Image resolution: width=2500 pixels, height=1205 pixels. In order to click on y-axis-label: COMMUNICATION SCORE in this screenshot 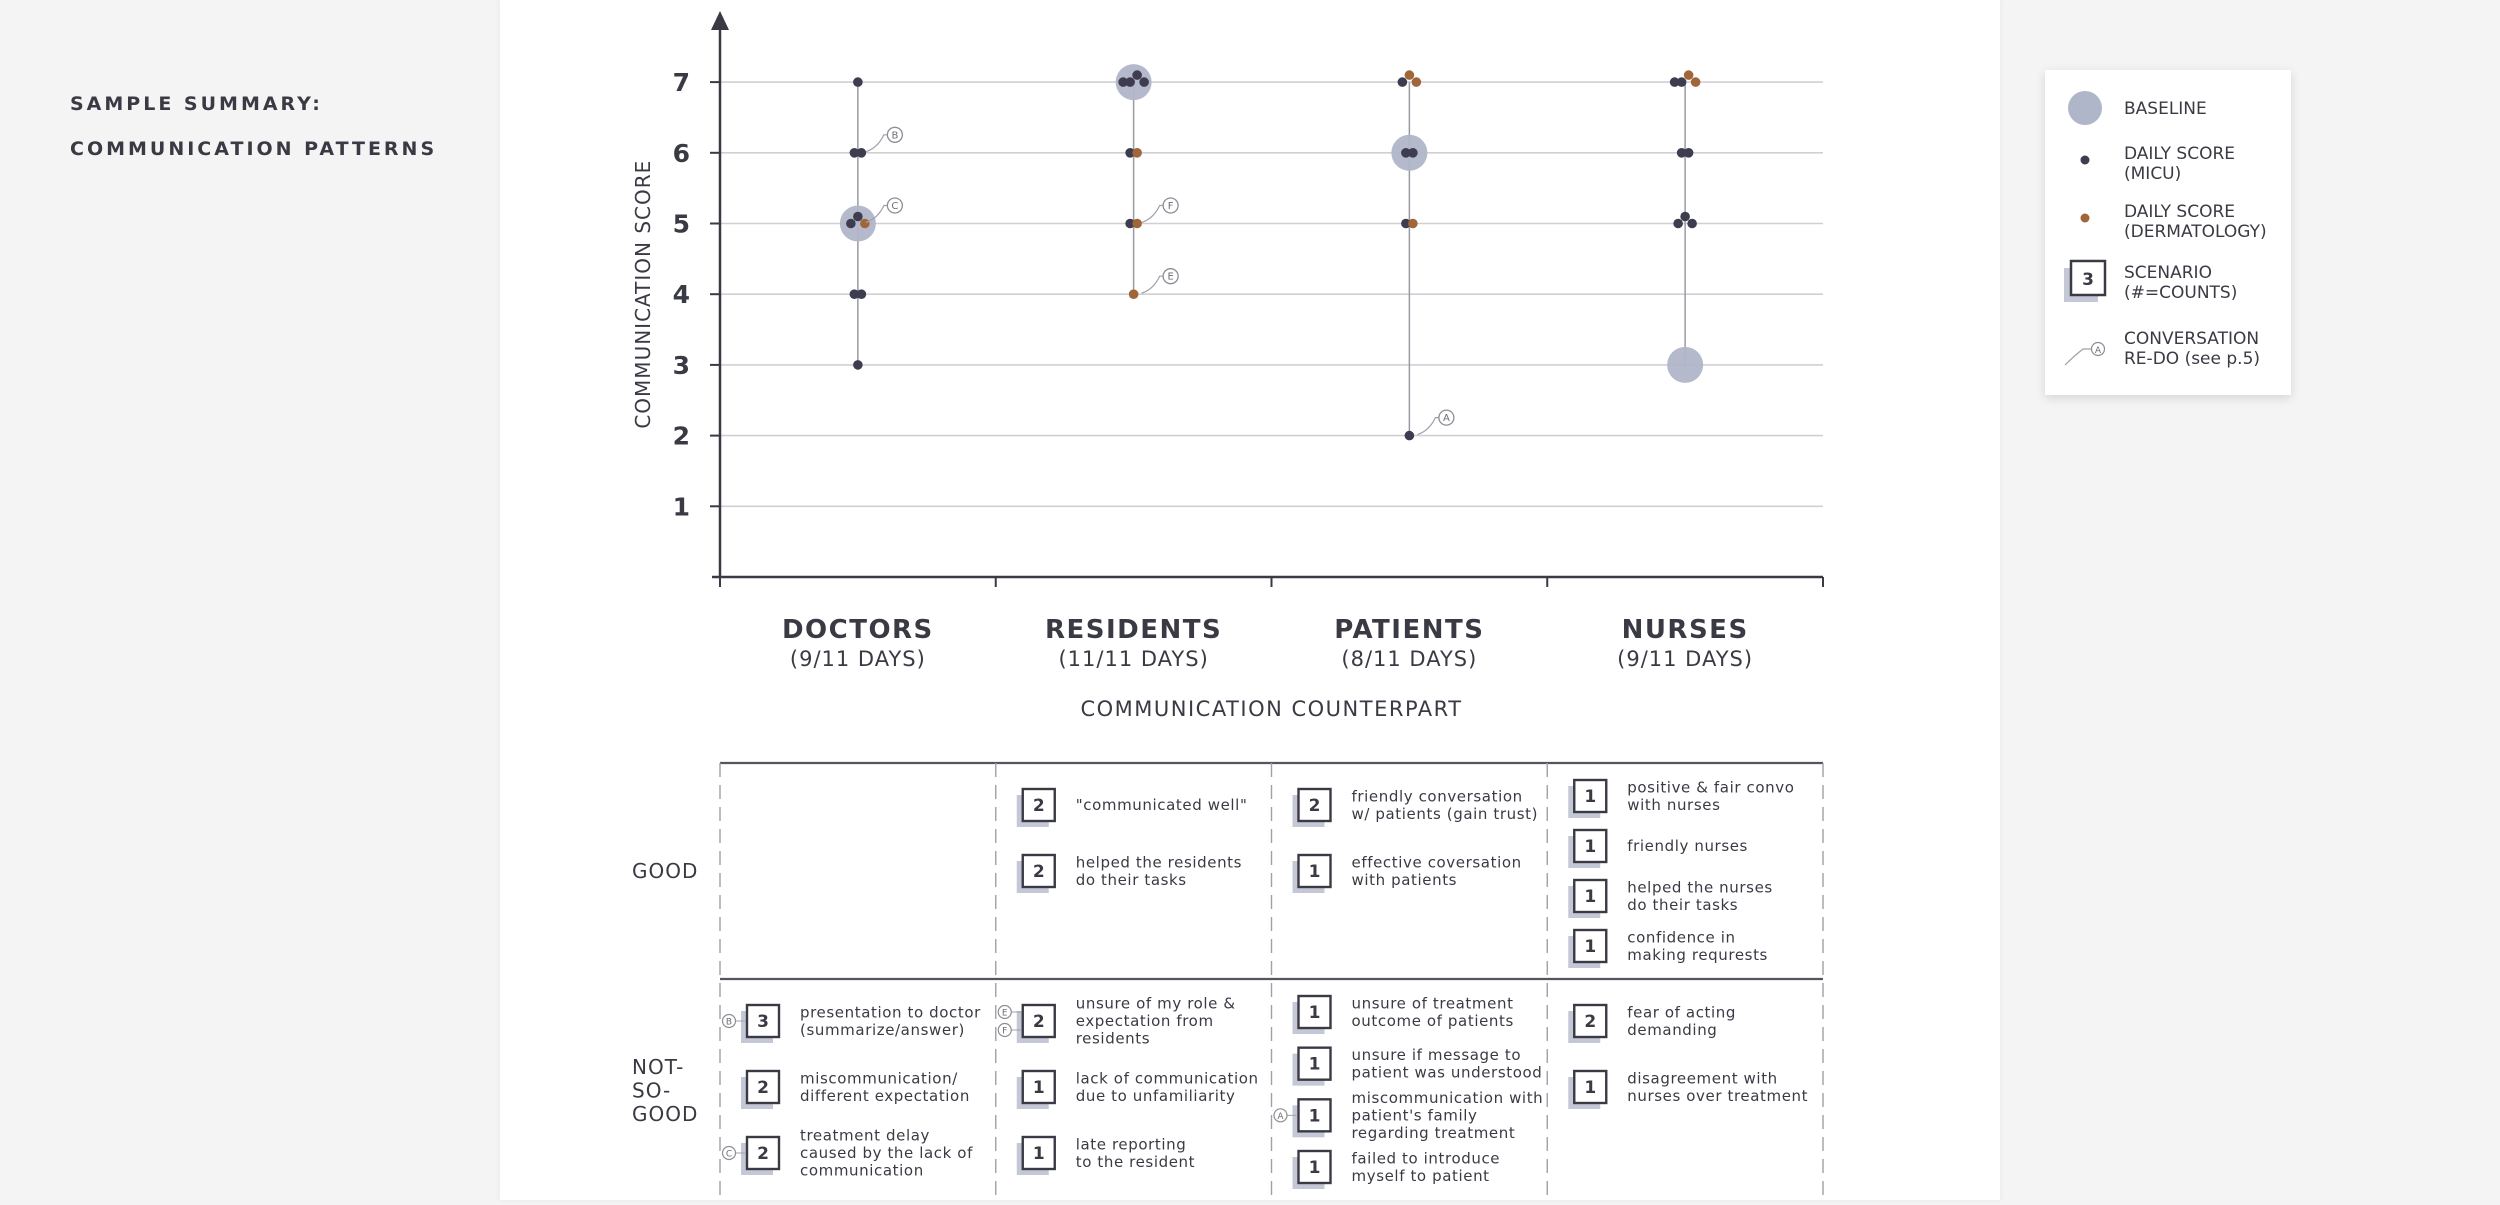, I will do `click(643, 294)`.